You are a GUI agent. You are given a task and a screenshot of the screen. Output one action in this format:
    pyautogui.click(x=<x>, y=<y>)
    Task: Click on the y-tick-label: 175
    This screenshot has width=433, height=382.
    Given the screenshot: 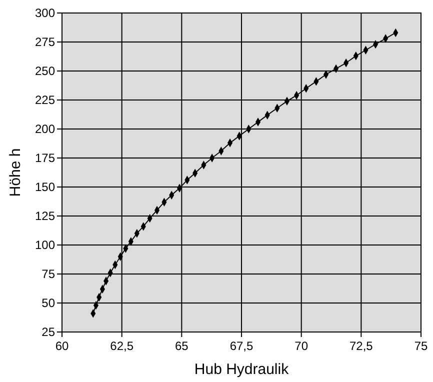 What is the action you would take?
    pyautogui.click(x=45, y=158)
    